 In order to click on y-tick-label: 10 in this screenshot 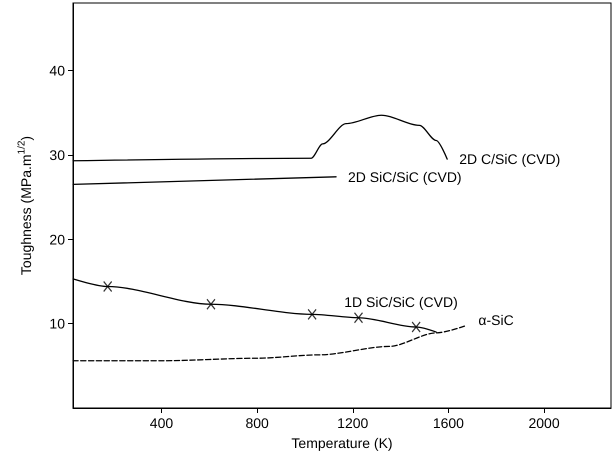, I will do `click(57, 324)`.